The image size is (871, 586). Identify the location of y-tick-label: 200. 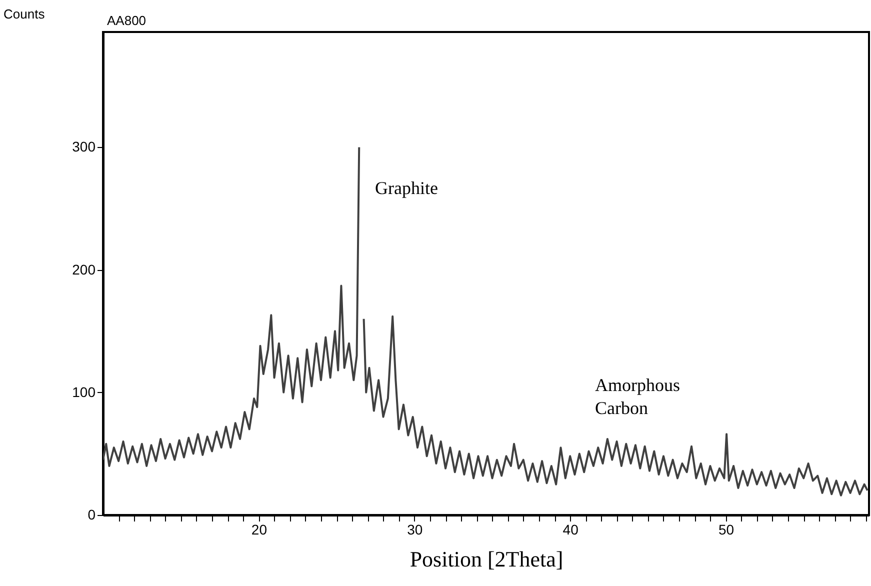
(84, 269).